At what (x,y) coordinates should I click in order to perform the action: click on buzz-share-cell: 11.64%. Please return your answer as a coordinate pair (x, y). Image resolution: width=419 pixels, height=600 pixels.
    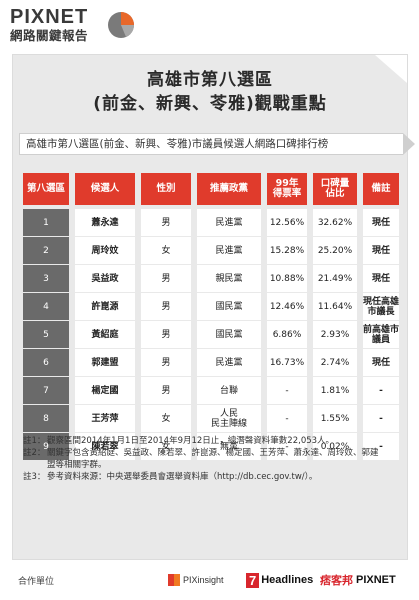
    Looking at the image, I should click on (335, 306).